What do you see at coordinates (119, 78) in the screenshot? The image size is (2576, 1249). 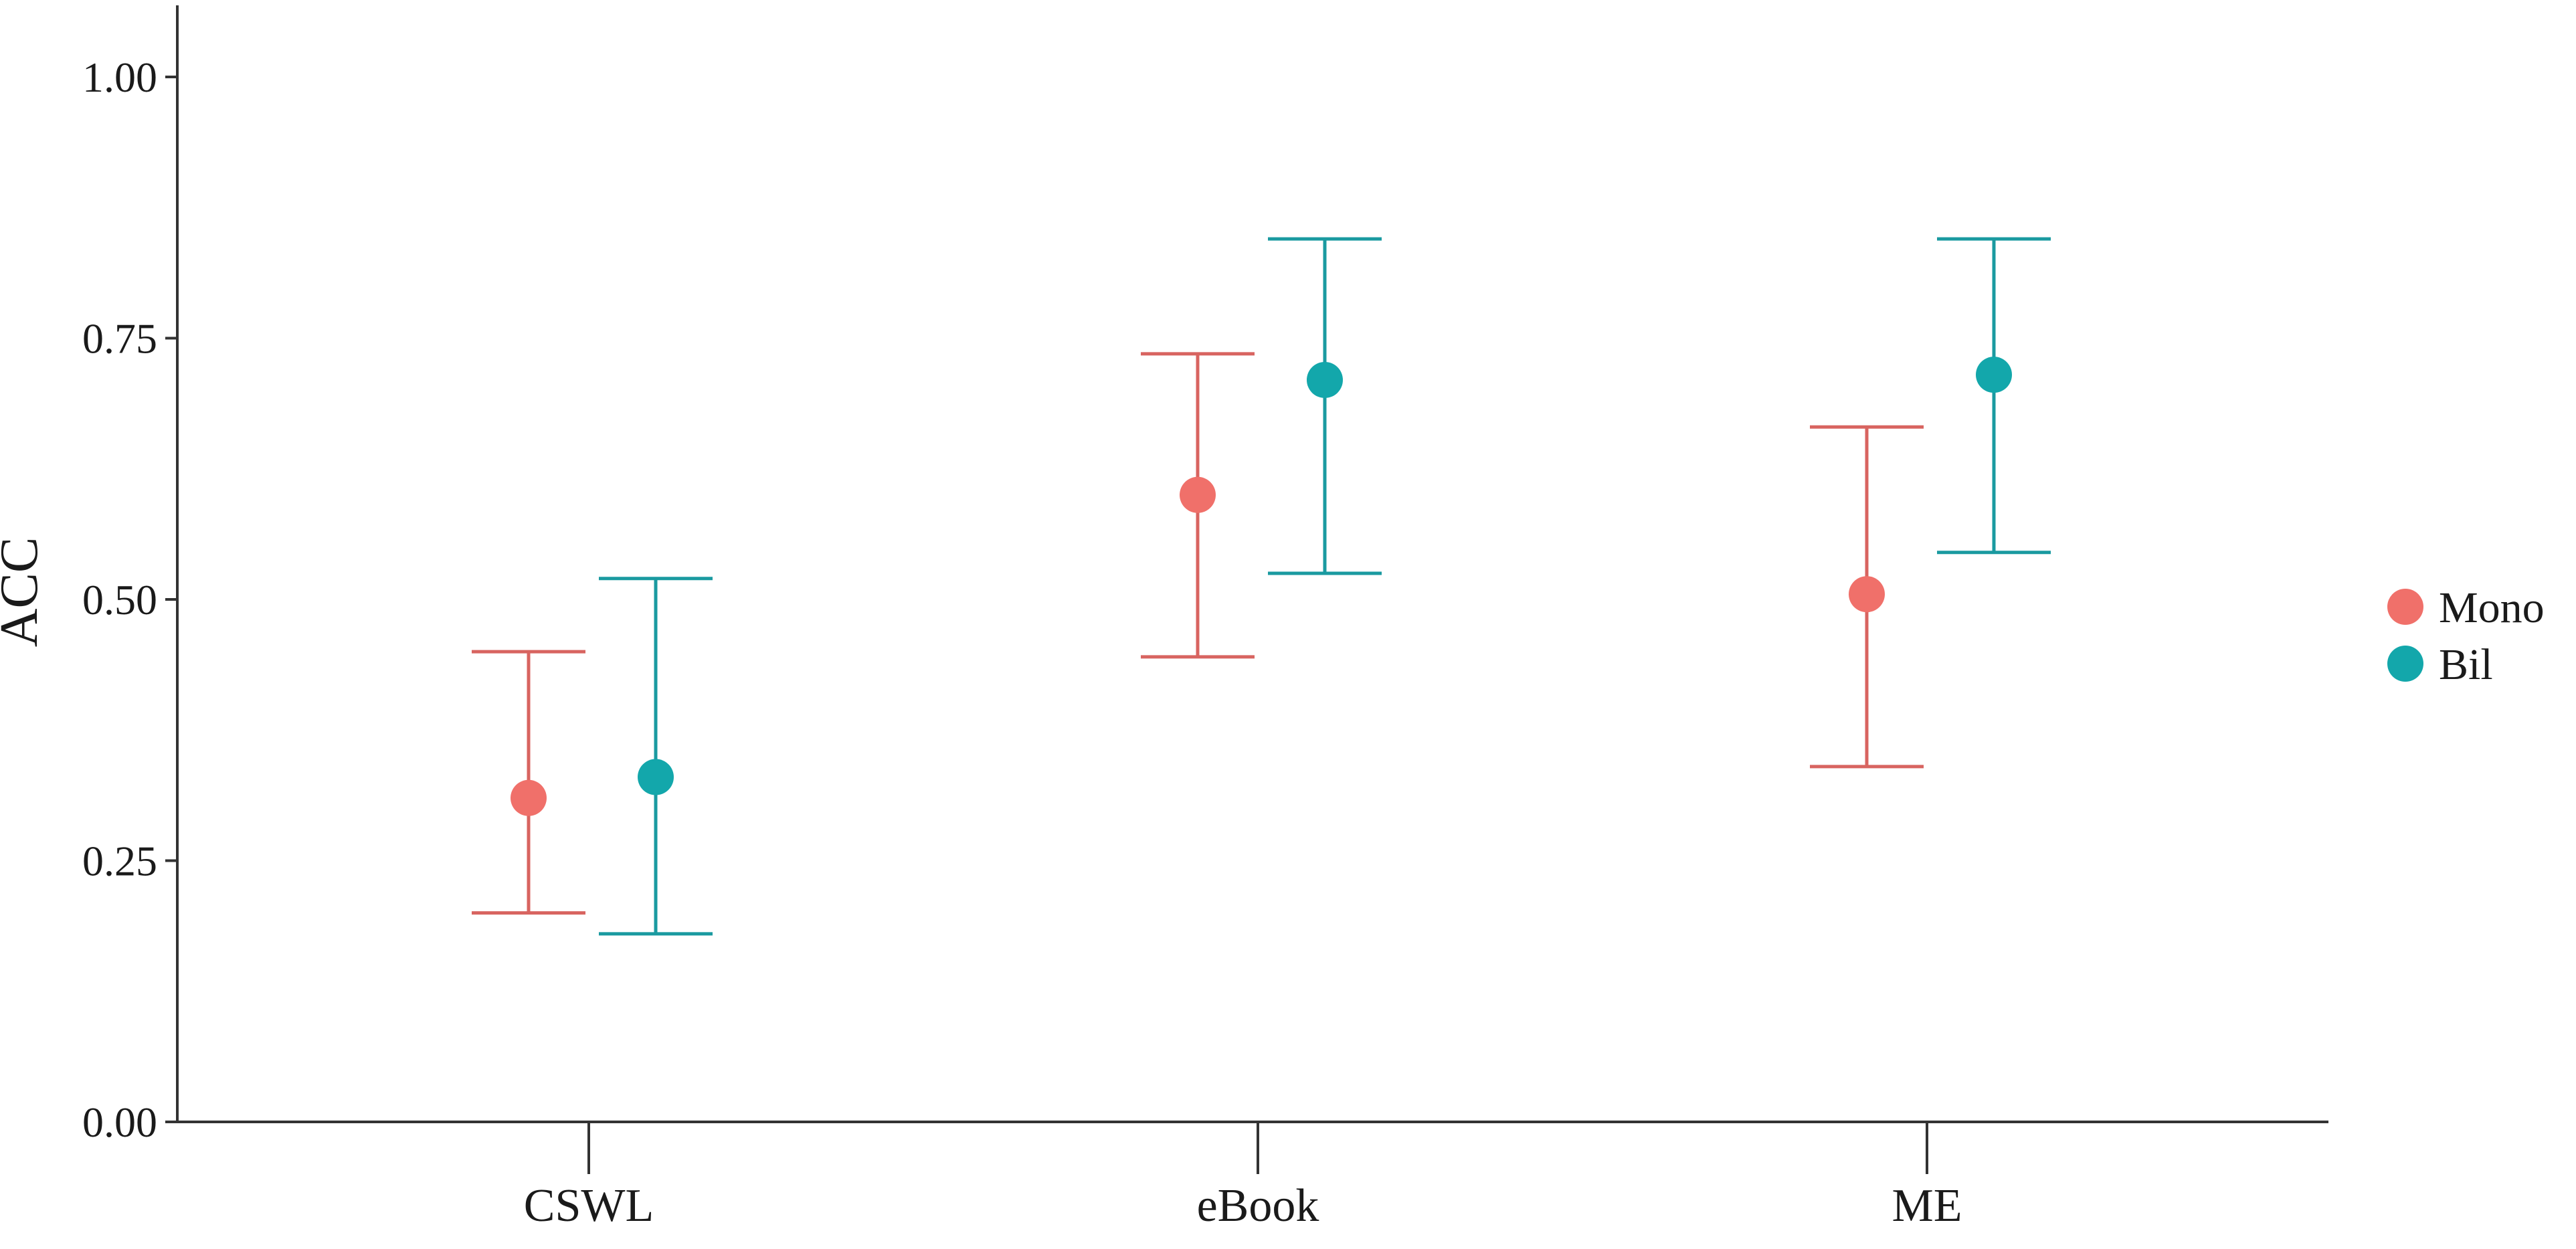 I see `y-tick-label: 1.00` at bounding box center [119, 78].